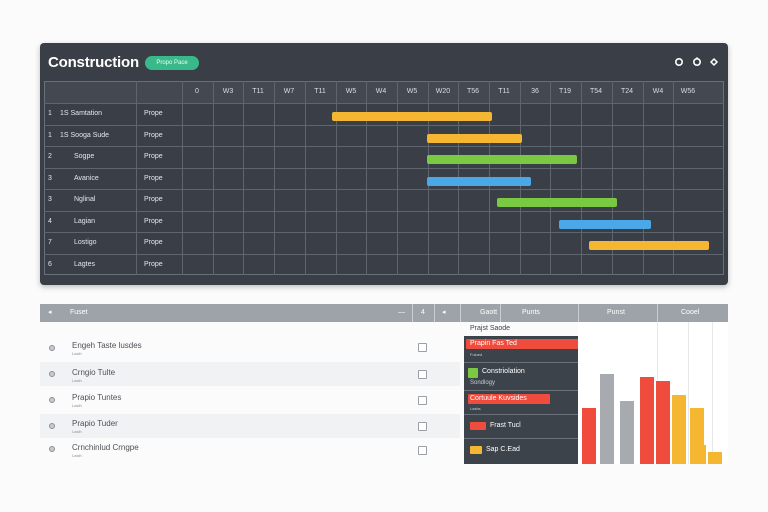 The image size is (768, 512). Describe the element at coordinates (384, 313) in the screenshot. I see `table-header` at that location.